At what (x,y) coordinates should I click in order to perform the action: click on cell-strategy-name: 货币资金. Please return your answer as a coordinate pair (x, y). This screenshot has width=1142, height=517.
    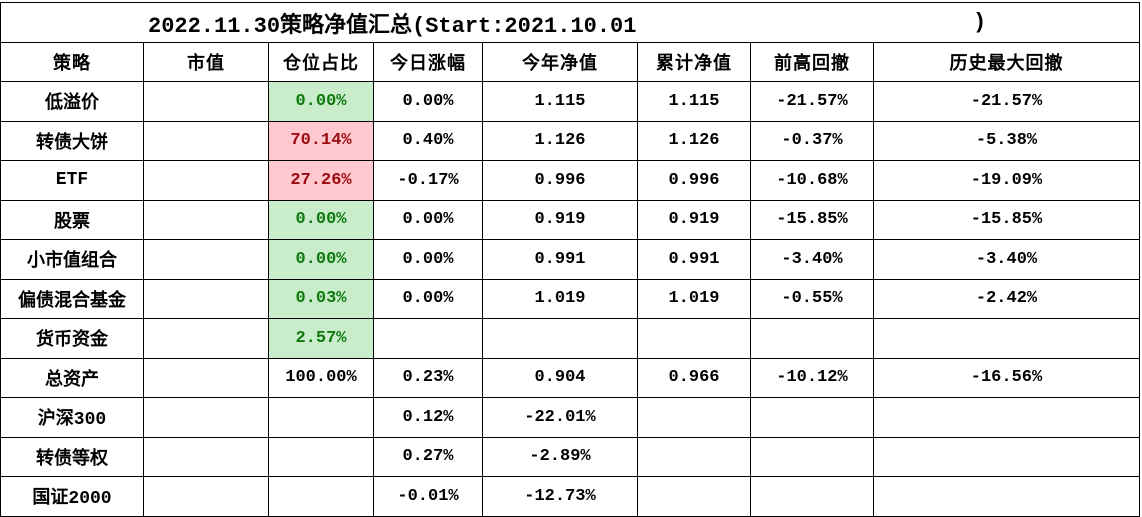
    Looking at the image, I should click on (72, 339).